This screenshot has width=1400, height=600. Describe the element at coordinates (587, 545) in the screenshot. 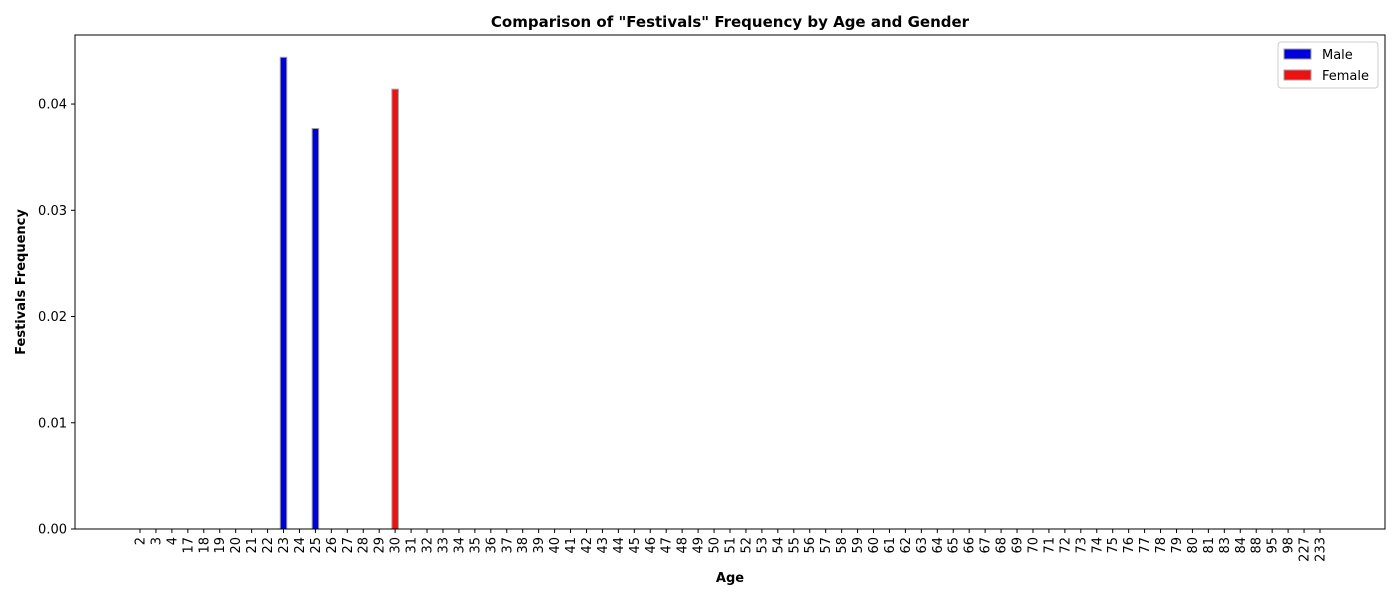

I see `x-tick-label: 42` at that location.